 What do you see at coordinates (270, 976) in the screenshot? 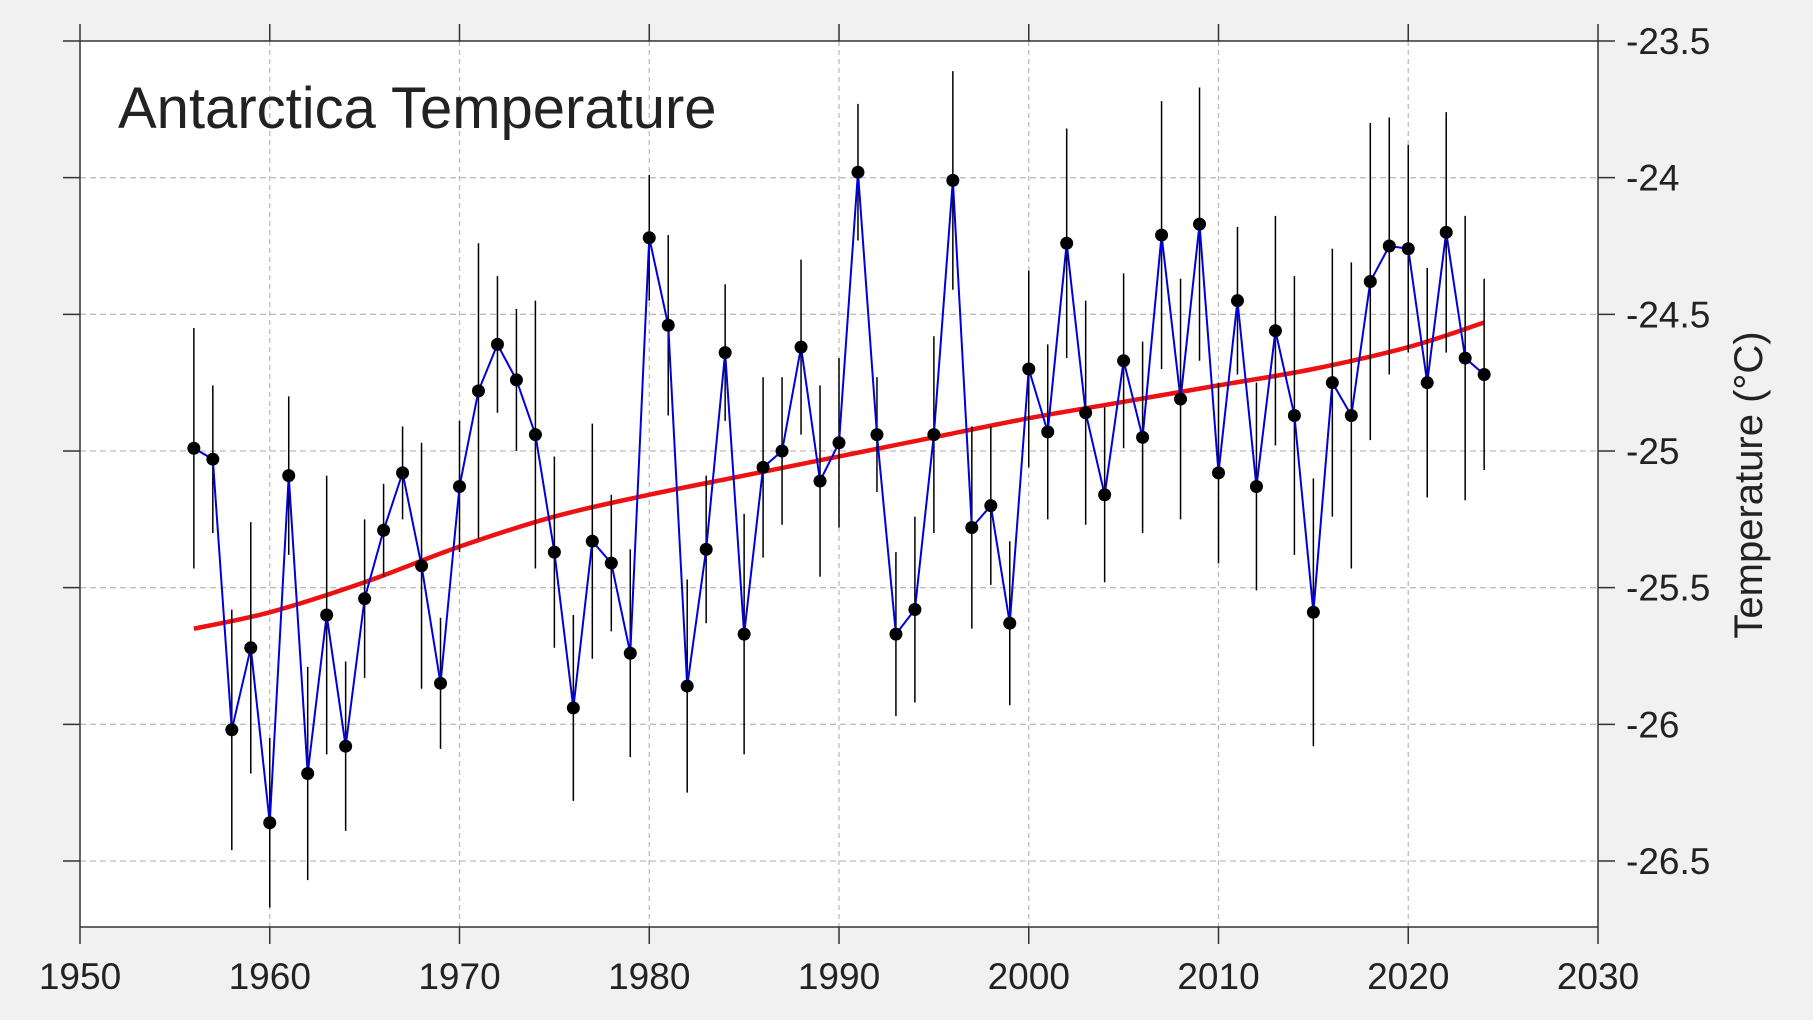
I see `x-tick-label: 1960` at bounding box center [270, 976].